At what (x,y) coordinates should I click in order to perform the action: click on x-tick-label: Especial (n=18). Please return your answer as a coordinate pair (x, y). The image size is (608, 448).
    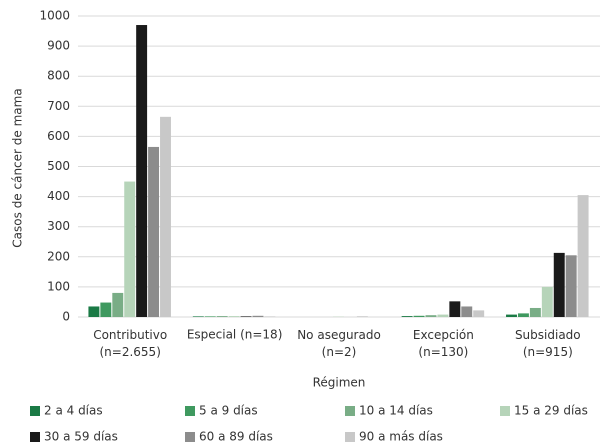
    Looking at the image, I should click on (235, 335).